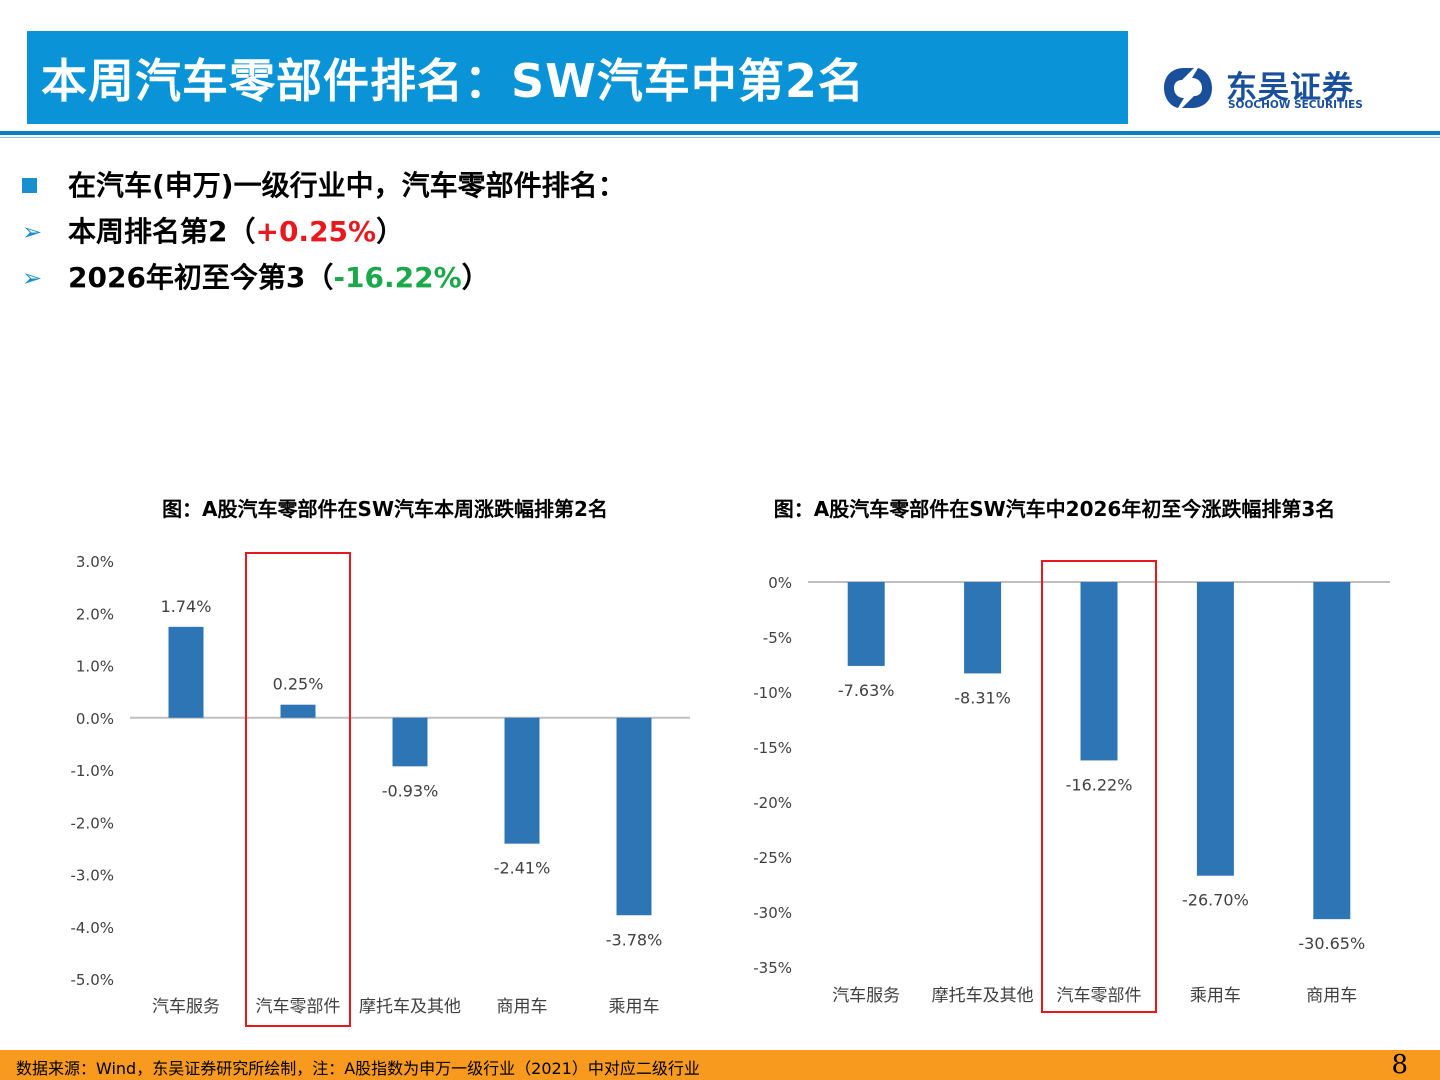 The width and height of the screenshot is (1440, 1080). What do you see at coordinates (92, 876) in the screenshot?
I see `y-tick-label: -3.0%` at bounding box center [92, 876].